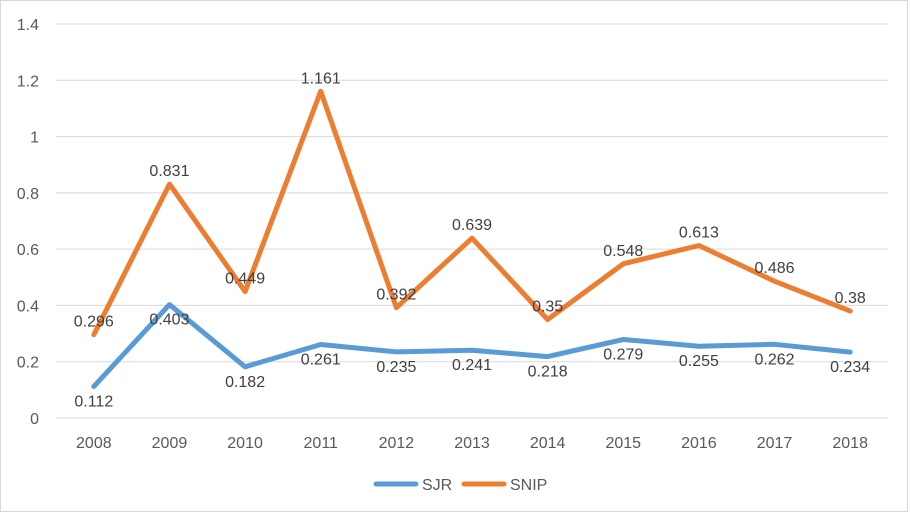 The width and height of the screenshot is (910, 515). What do you see at coordinates (623, 443) in the screenshot?
I see `x-tick-label: 2015` at bounding box center [623, 443].